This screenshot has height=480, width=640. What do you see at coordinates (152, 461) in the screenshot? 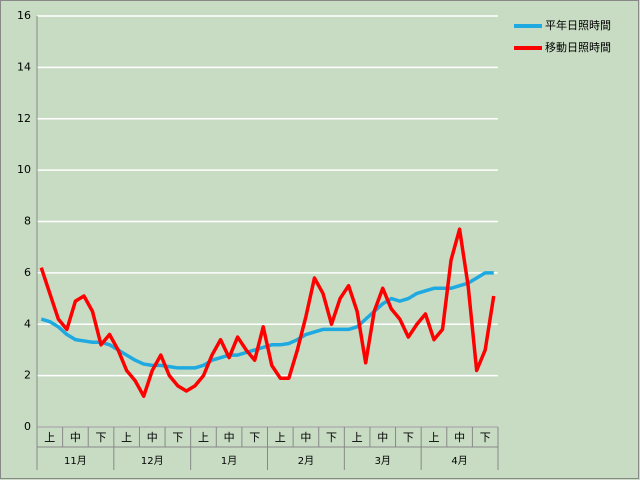
I see `month-label: 12月` at bounding box center [152, 461].